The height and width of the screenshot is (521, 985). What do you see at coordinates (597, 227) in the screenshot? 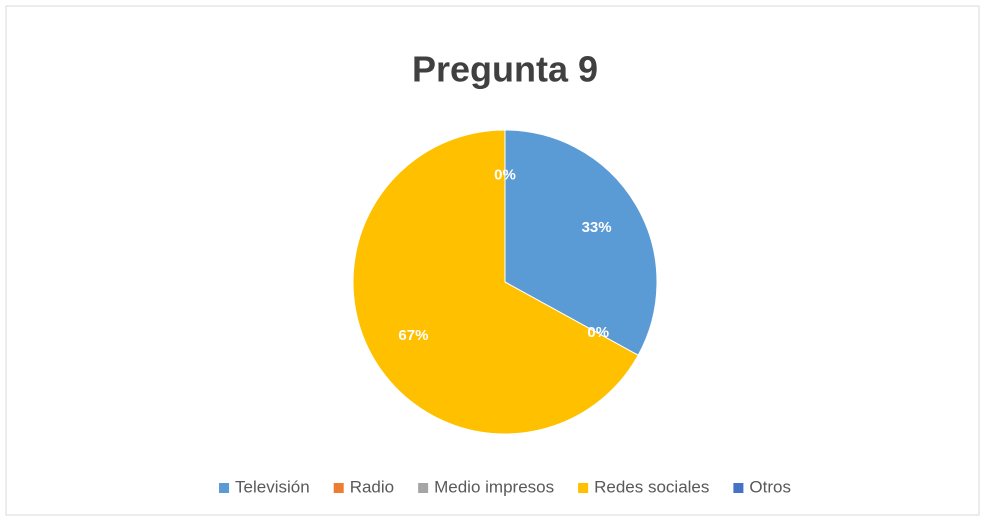
I see `data-label: 33%` at bounding box center [597, 227].